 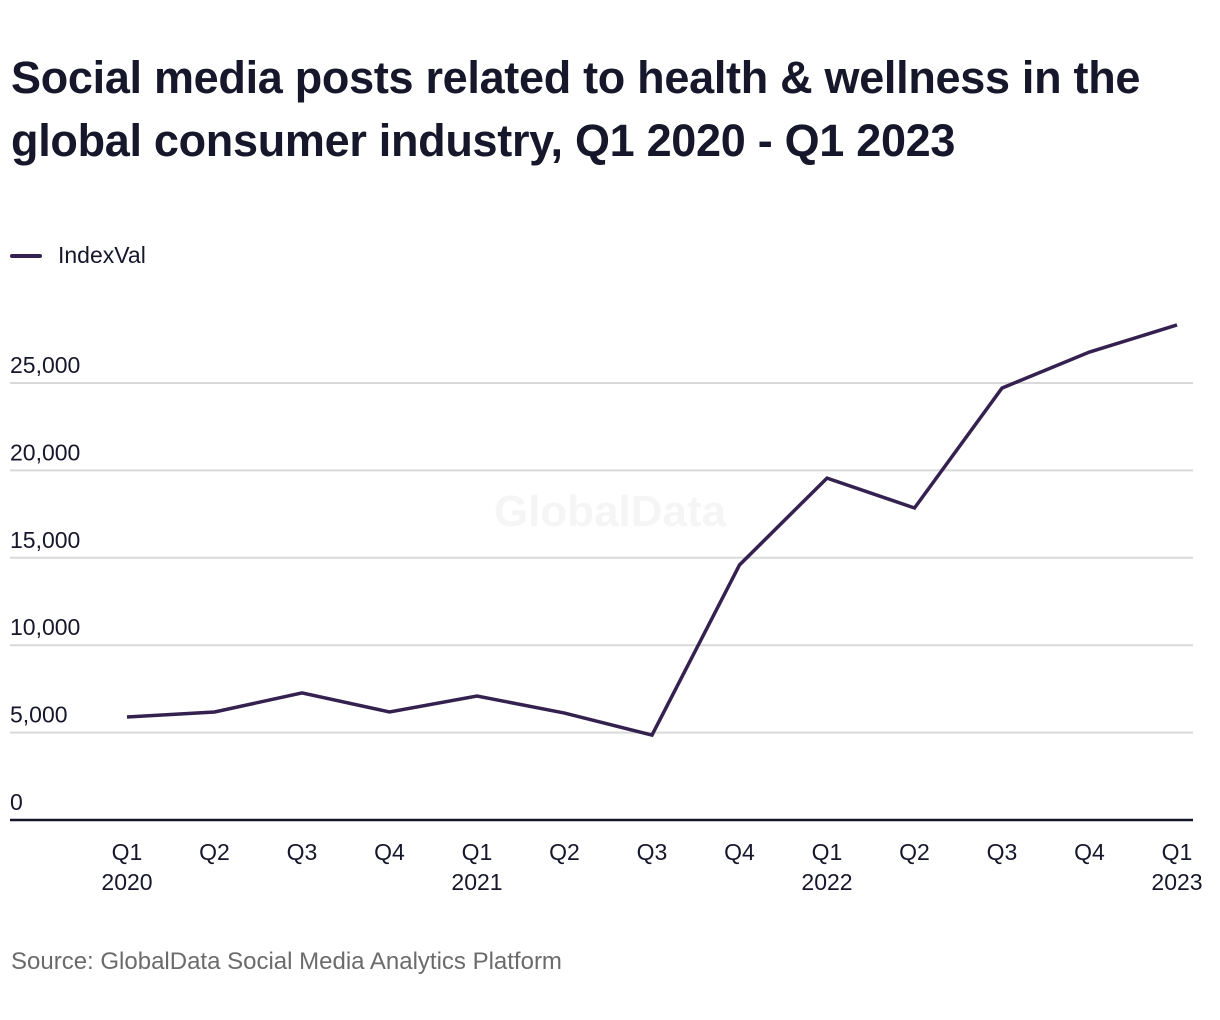 I want to click on y-tick-label: 15,000, so click(x=45, y=540).